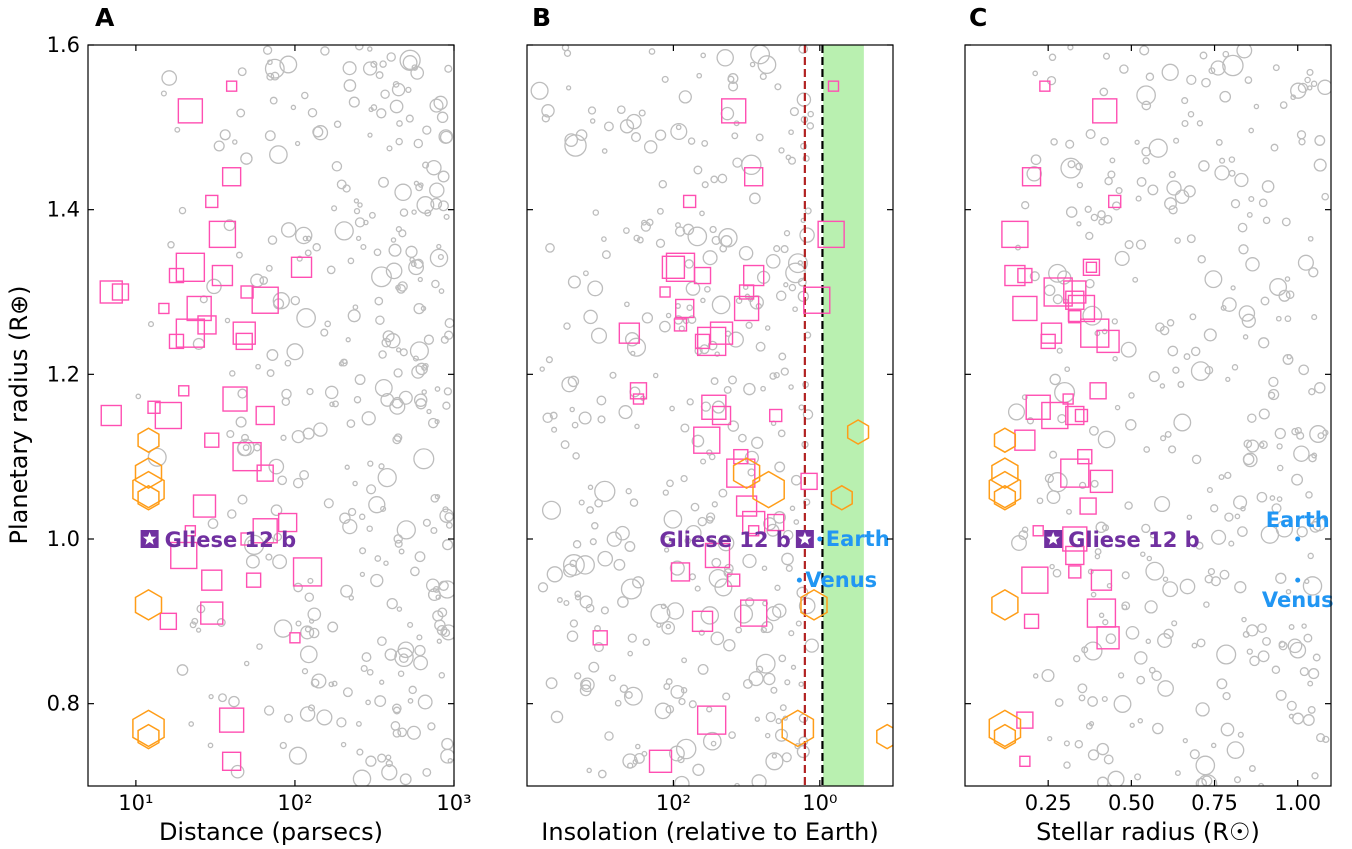 This screenshot has height=849, width=1352. What do you see at coordinates (63, 374) in the screenshot?
I see `y-tick-label: 1.2` at bounding box center [63, 374].